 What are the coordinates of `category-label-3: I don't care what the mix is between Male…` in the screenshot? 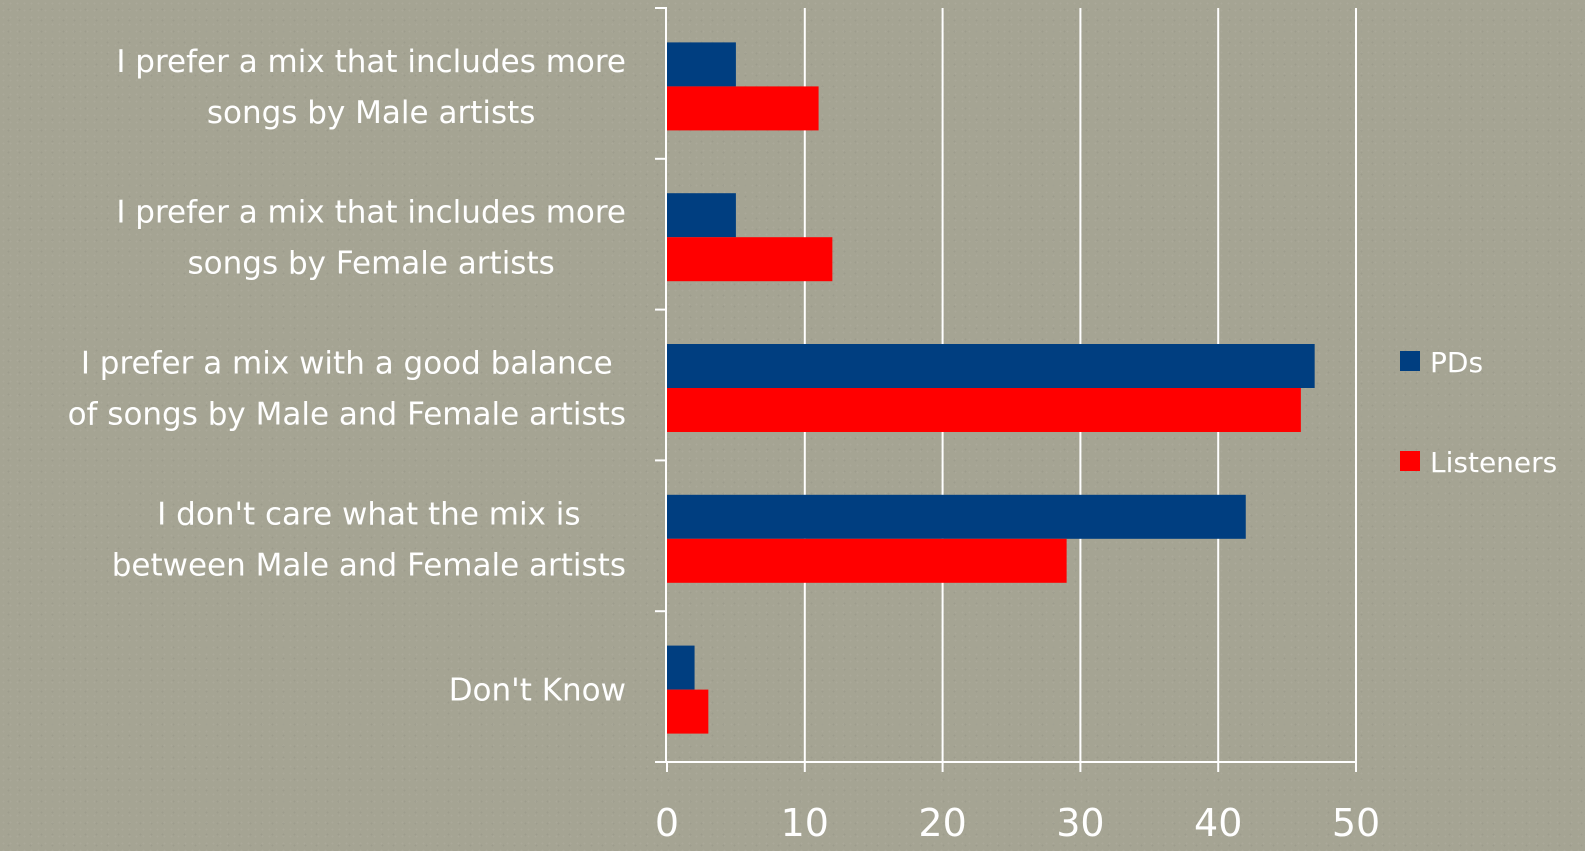 It's located at (369, 539).